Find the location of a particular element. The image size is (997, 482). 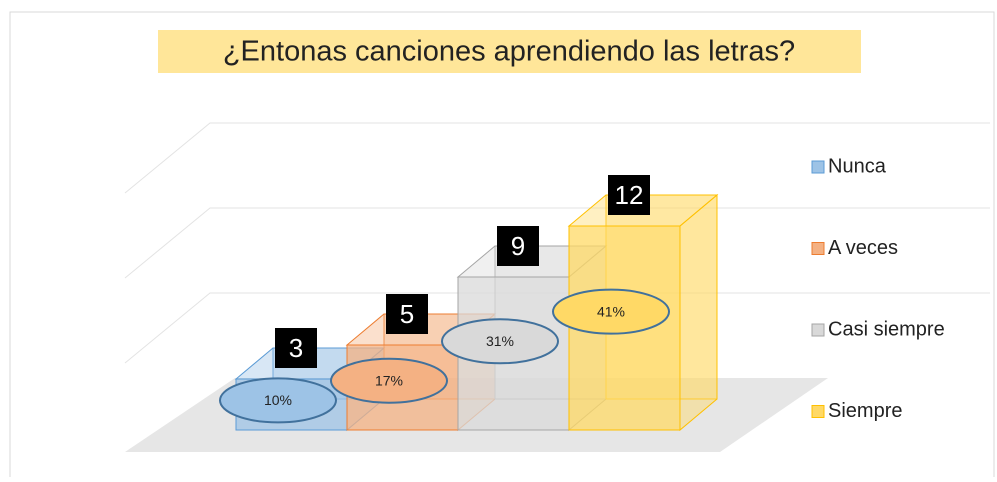

legend-label: Nunca is located at coordinates (857, 166).